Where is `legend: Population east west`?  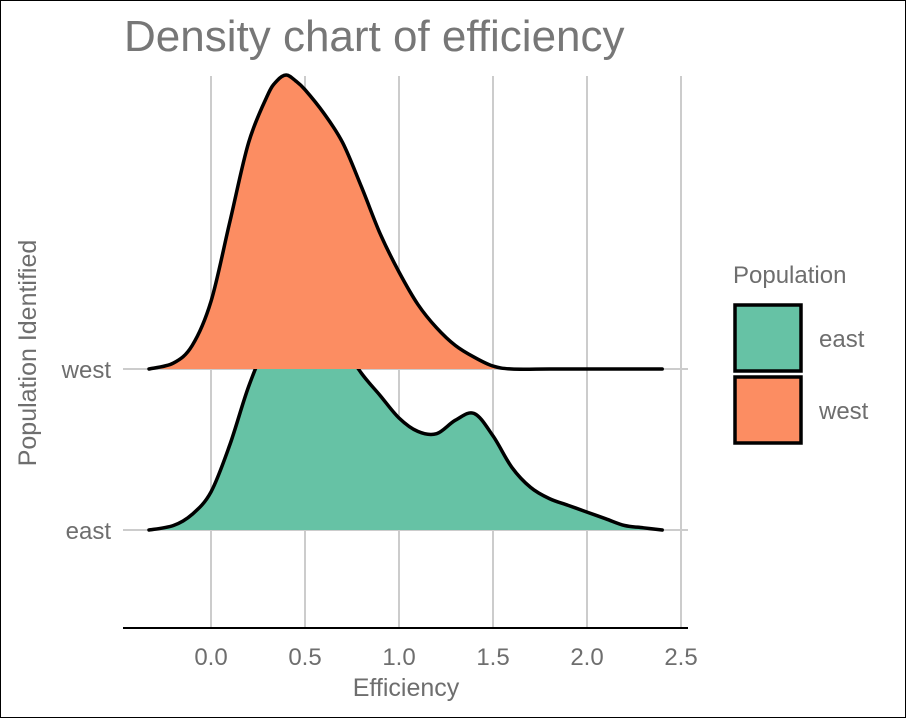 legend: Population east west is located at coordinates (801, 353).